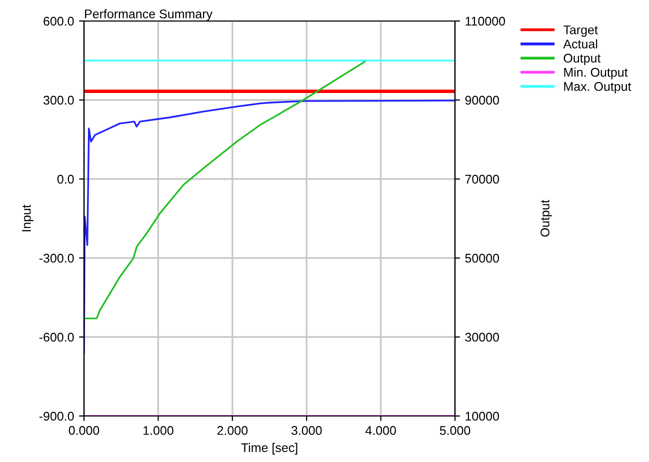 The image size is (649, 462). What do you see at coordinates (598, 88) in the screenshot?
I see `legend-label: Max. Output` at bounding box center [598, 88].